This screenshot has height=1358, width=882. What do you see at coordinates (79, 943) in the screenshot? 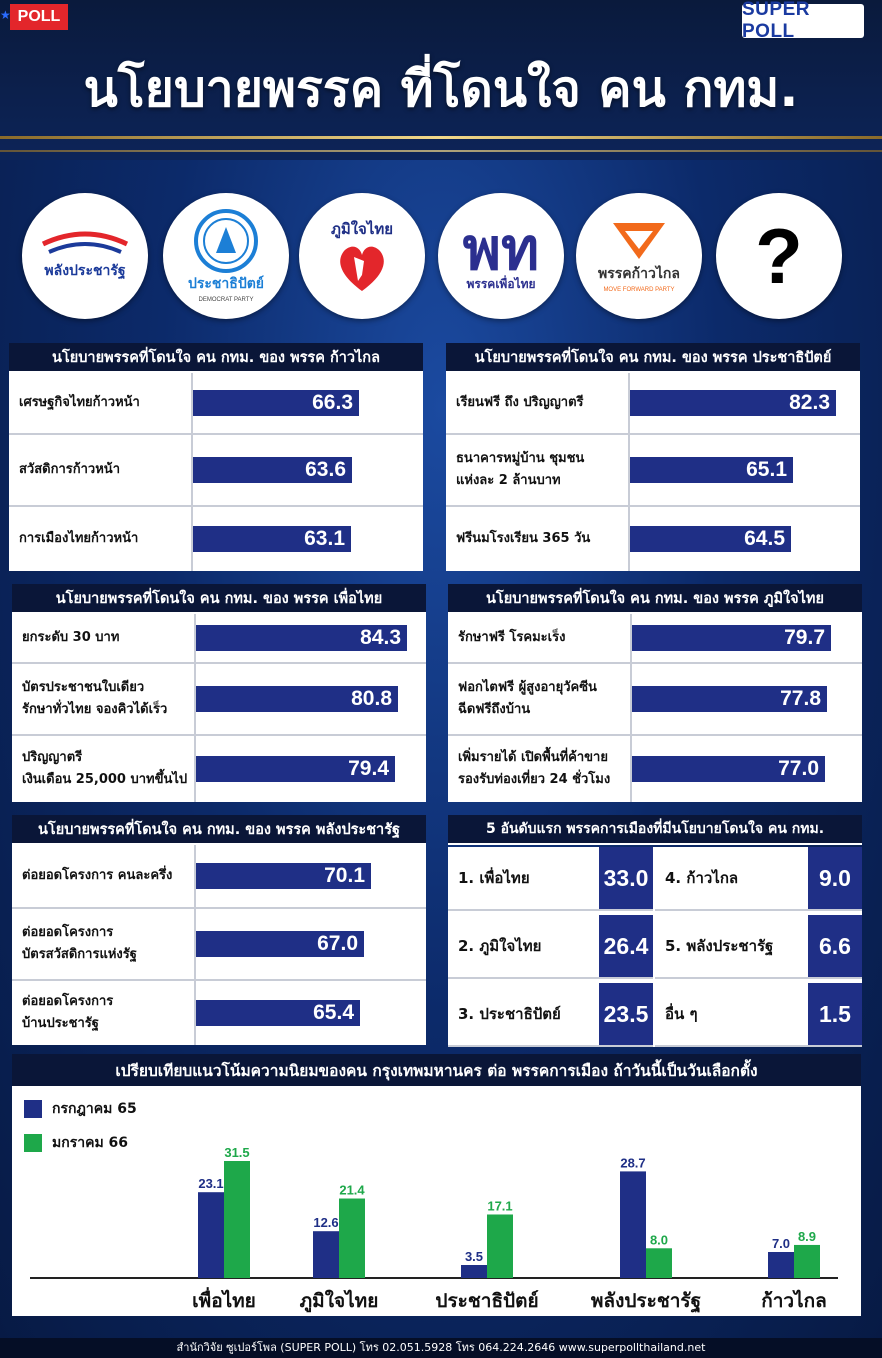
I see `policy-label: ต่อยอดโครงการ บัตรสวัสดิการแห่งรัฐ` at bounding box center [79, 943].